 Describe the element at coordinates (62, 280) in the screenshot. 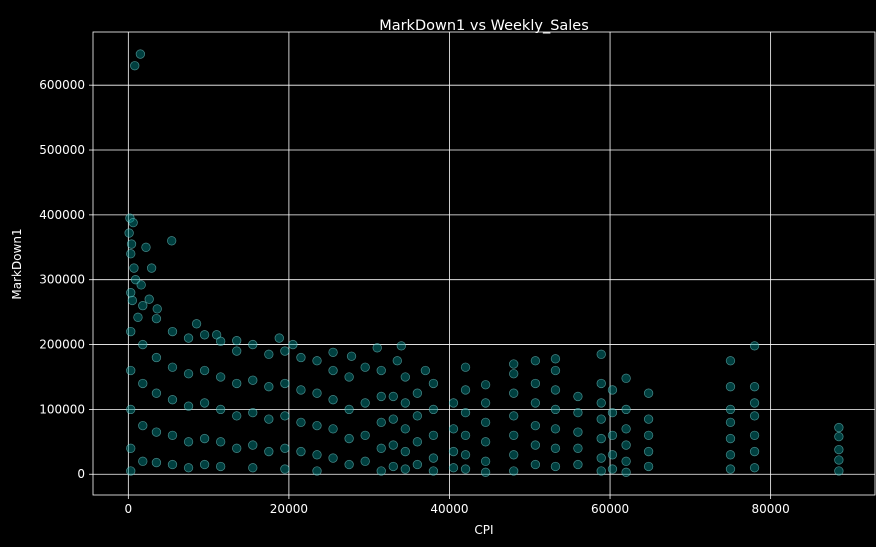

I see `y-tick-label: 300000` at that location.